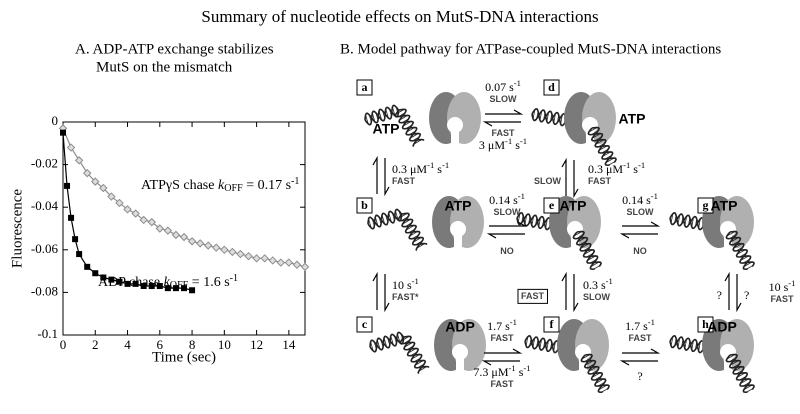 The image size is (800, 414). I want to click on state-box, so click(551, 324).